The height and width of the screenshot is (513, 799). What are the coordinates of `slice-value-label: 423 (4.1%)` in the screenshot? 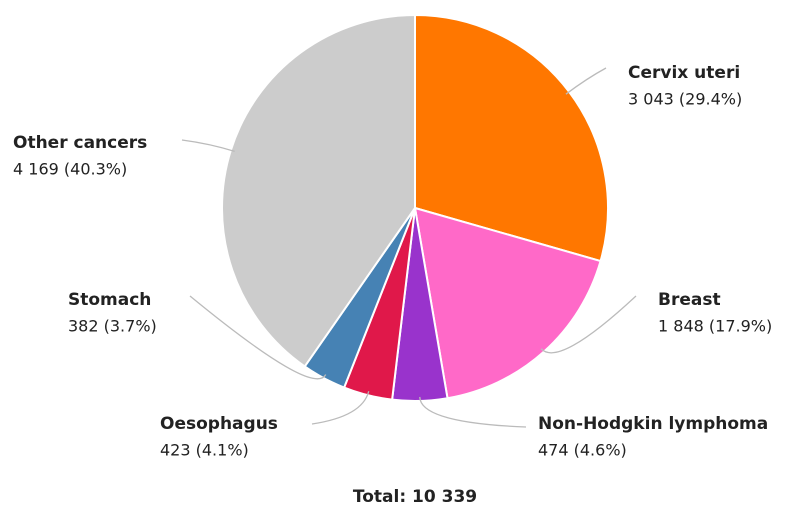 It's located at (204, 450).